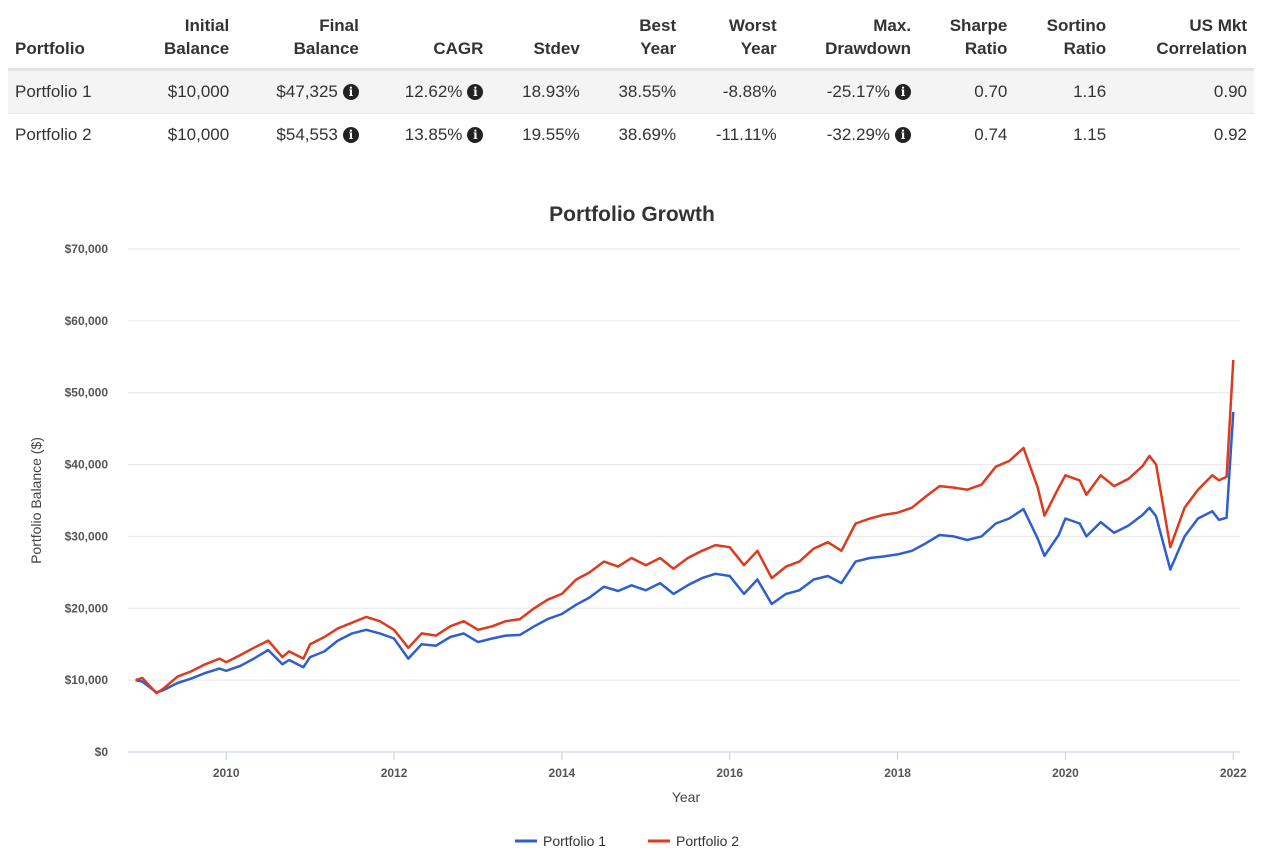 This screenshot has width=1270, height=857. I want to click on col-header-portfolio: Portfolio, so click(69, 39).